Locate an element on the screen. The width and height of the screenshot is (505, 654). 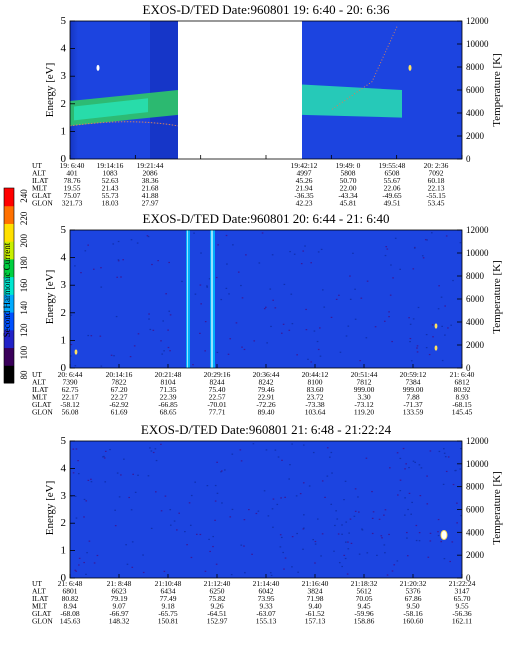
y-tick-label: 5 is located at coordinates (64, 21).